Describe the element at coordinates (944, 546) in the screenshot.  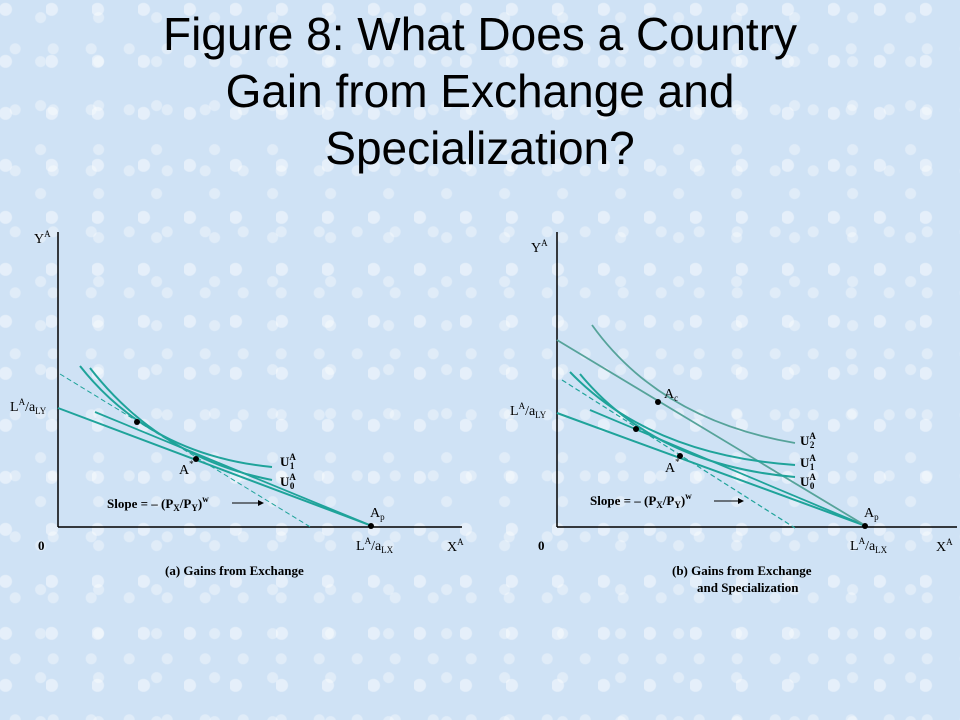
I see `panel-b-x-axis-label: XA` at that location.